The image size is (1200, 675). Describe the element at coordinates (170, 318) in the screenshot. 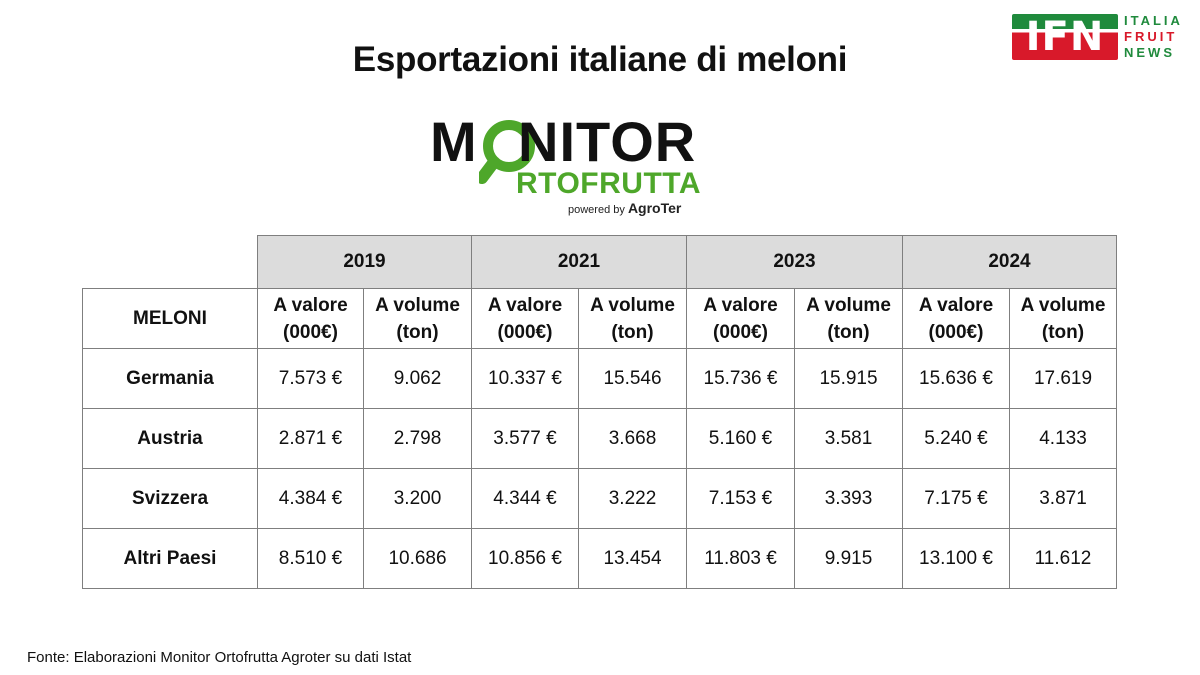

I see `corner-label: MELONI` at that location.